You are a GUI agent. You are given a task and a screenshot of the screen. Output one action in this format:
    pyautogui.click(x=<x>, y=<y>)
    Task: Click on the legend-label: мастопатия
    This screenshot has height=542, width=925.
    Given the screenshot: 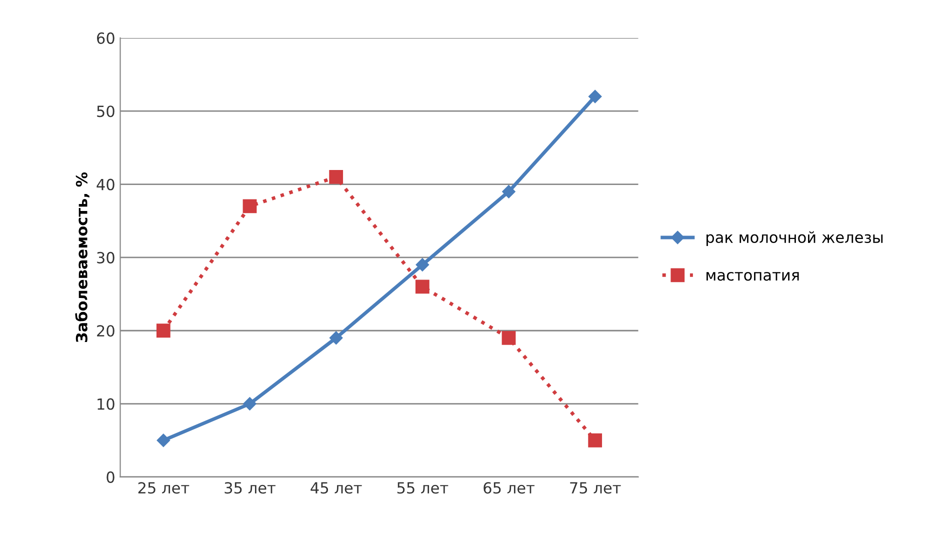 What is the action you would take?
    pyautogui.click(x=752, y=276)
    